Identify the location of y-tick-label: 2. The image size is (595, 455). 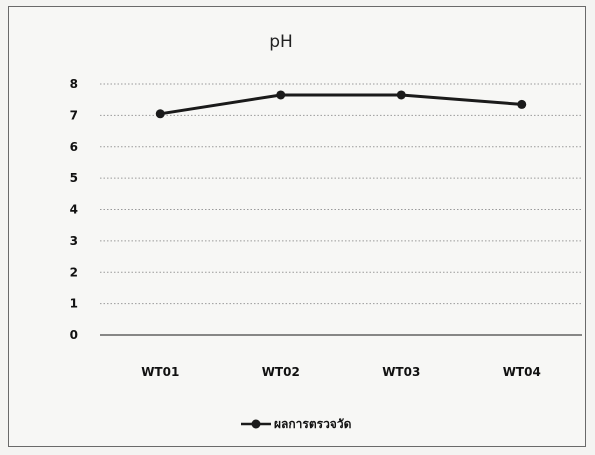
(74, 272).